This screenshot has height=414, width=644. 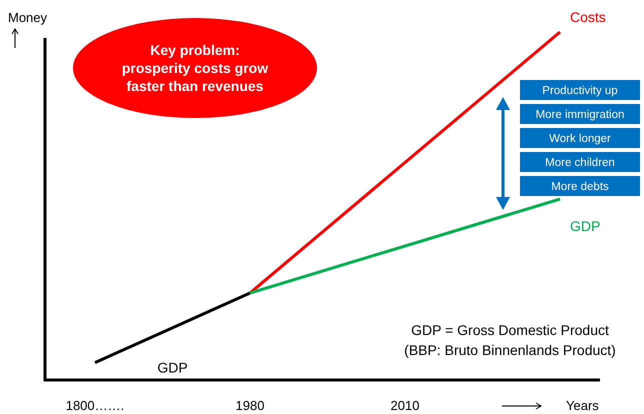 I want to click on label-box: More immigration, so click(x=580, y=114).